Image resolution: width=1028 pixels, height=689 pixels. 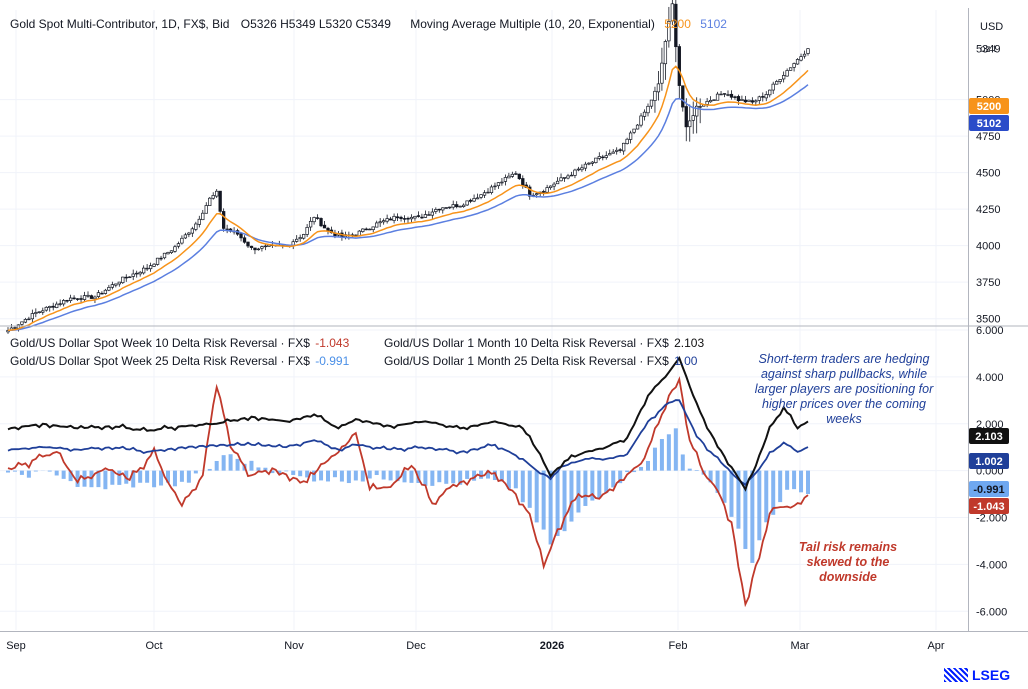 I want to click on time-label: Sep, so click(x=16, y=646).